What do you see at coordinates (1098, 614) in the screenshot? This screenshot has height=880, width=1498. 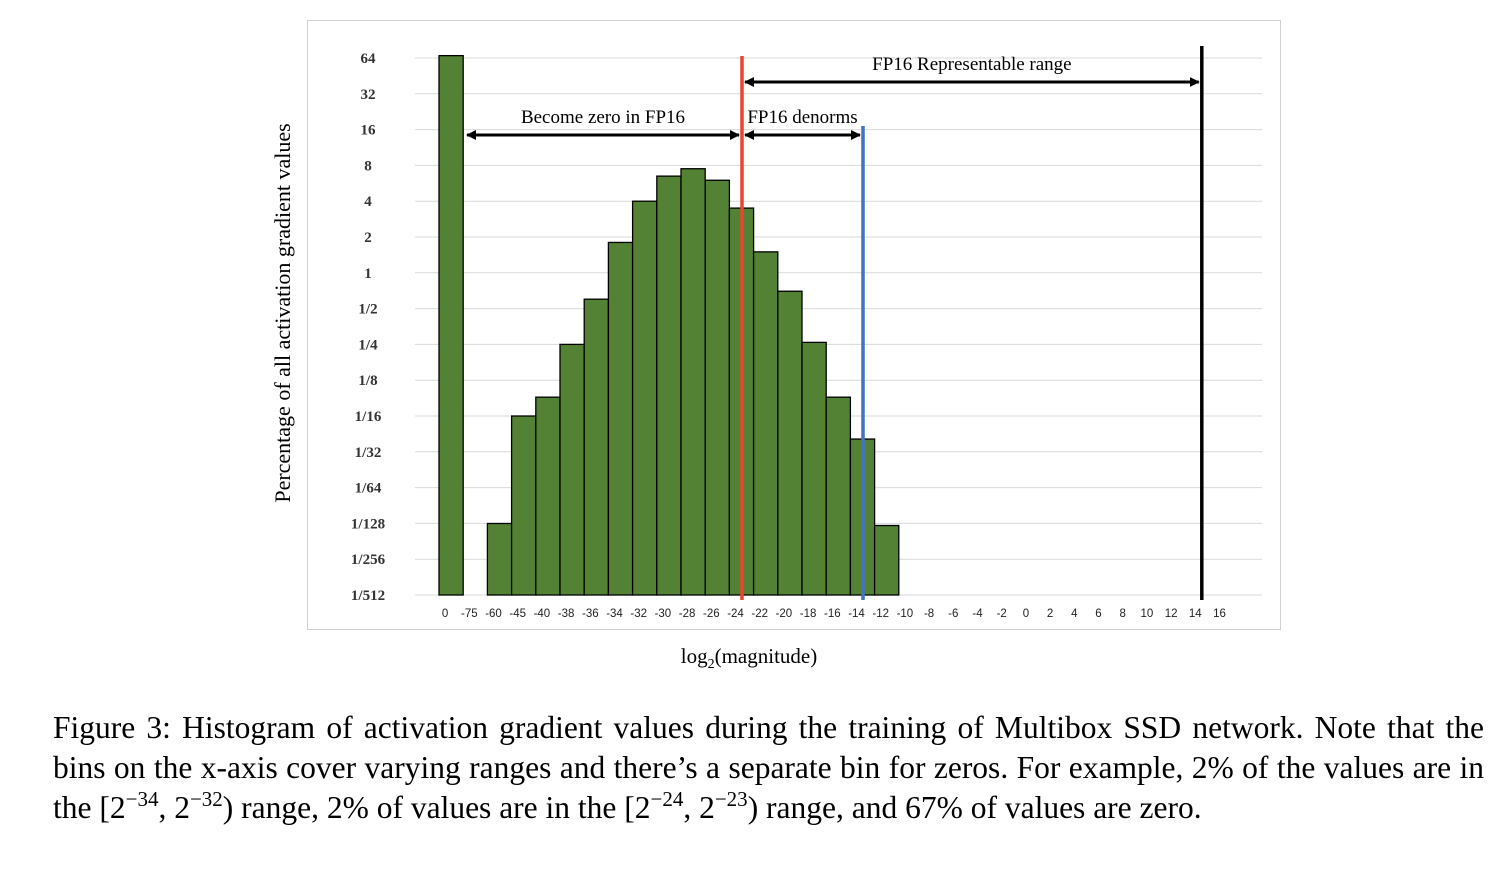 I see `x-tick-label: 6` at bounding box center [1098, 614].